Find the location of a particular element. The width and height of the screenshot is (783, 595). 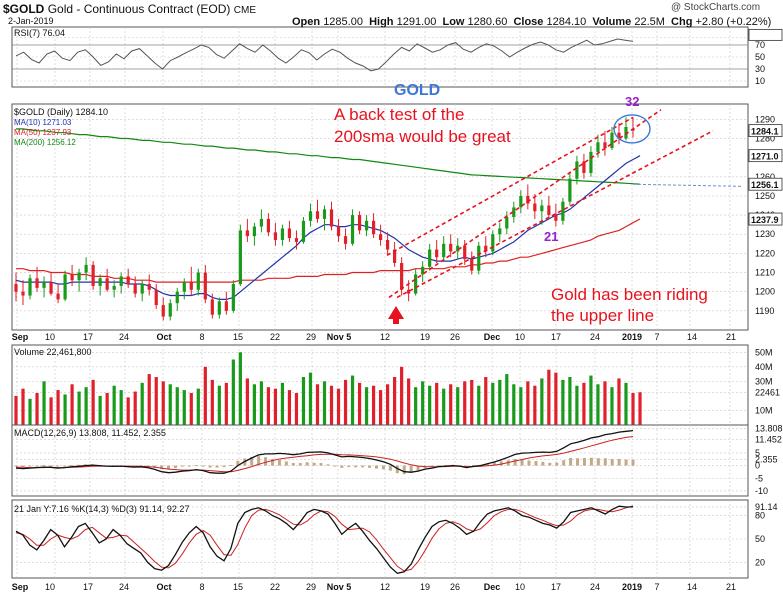

ma200-tag-box is located at coordinates (765, 184).